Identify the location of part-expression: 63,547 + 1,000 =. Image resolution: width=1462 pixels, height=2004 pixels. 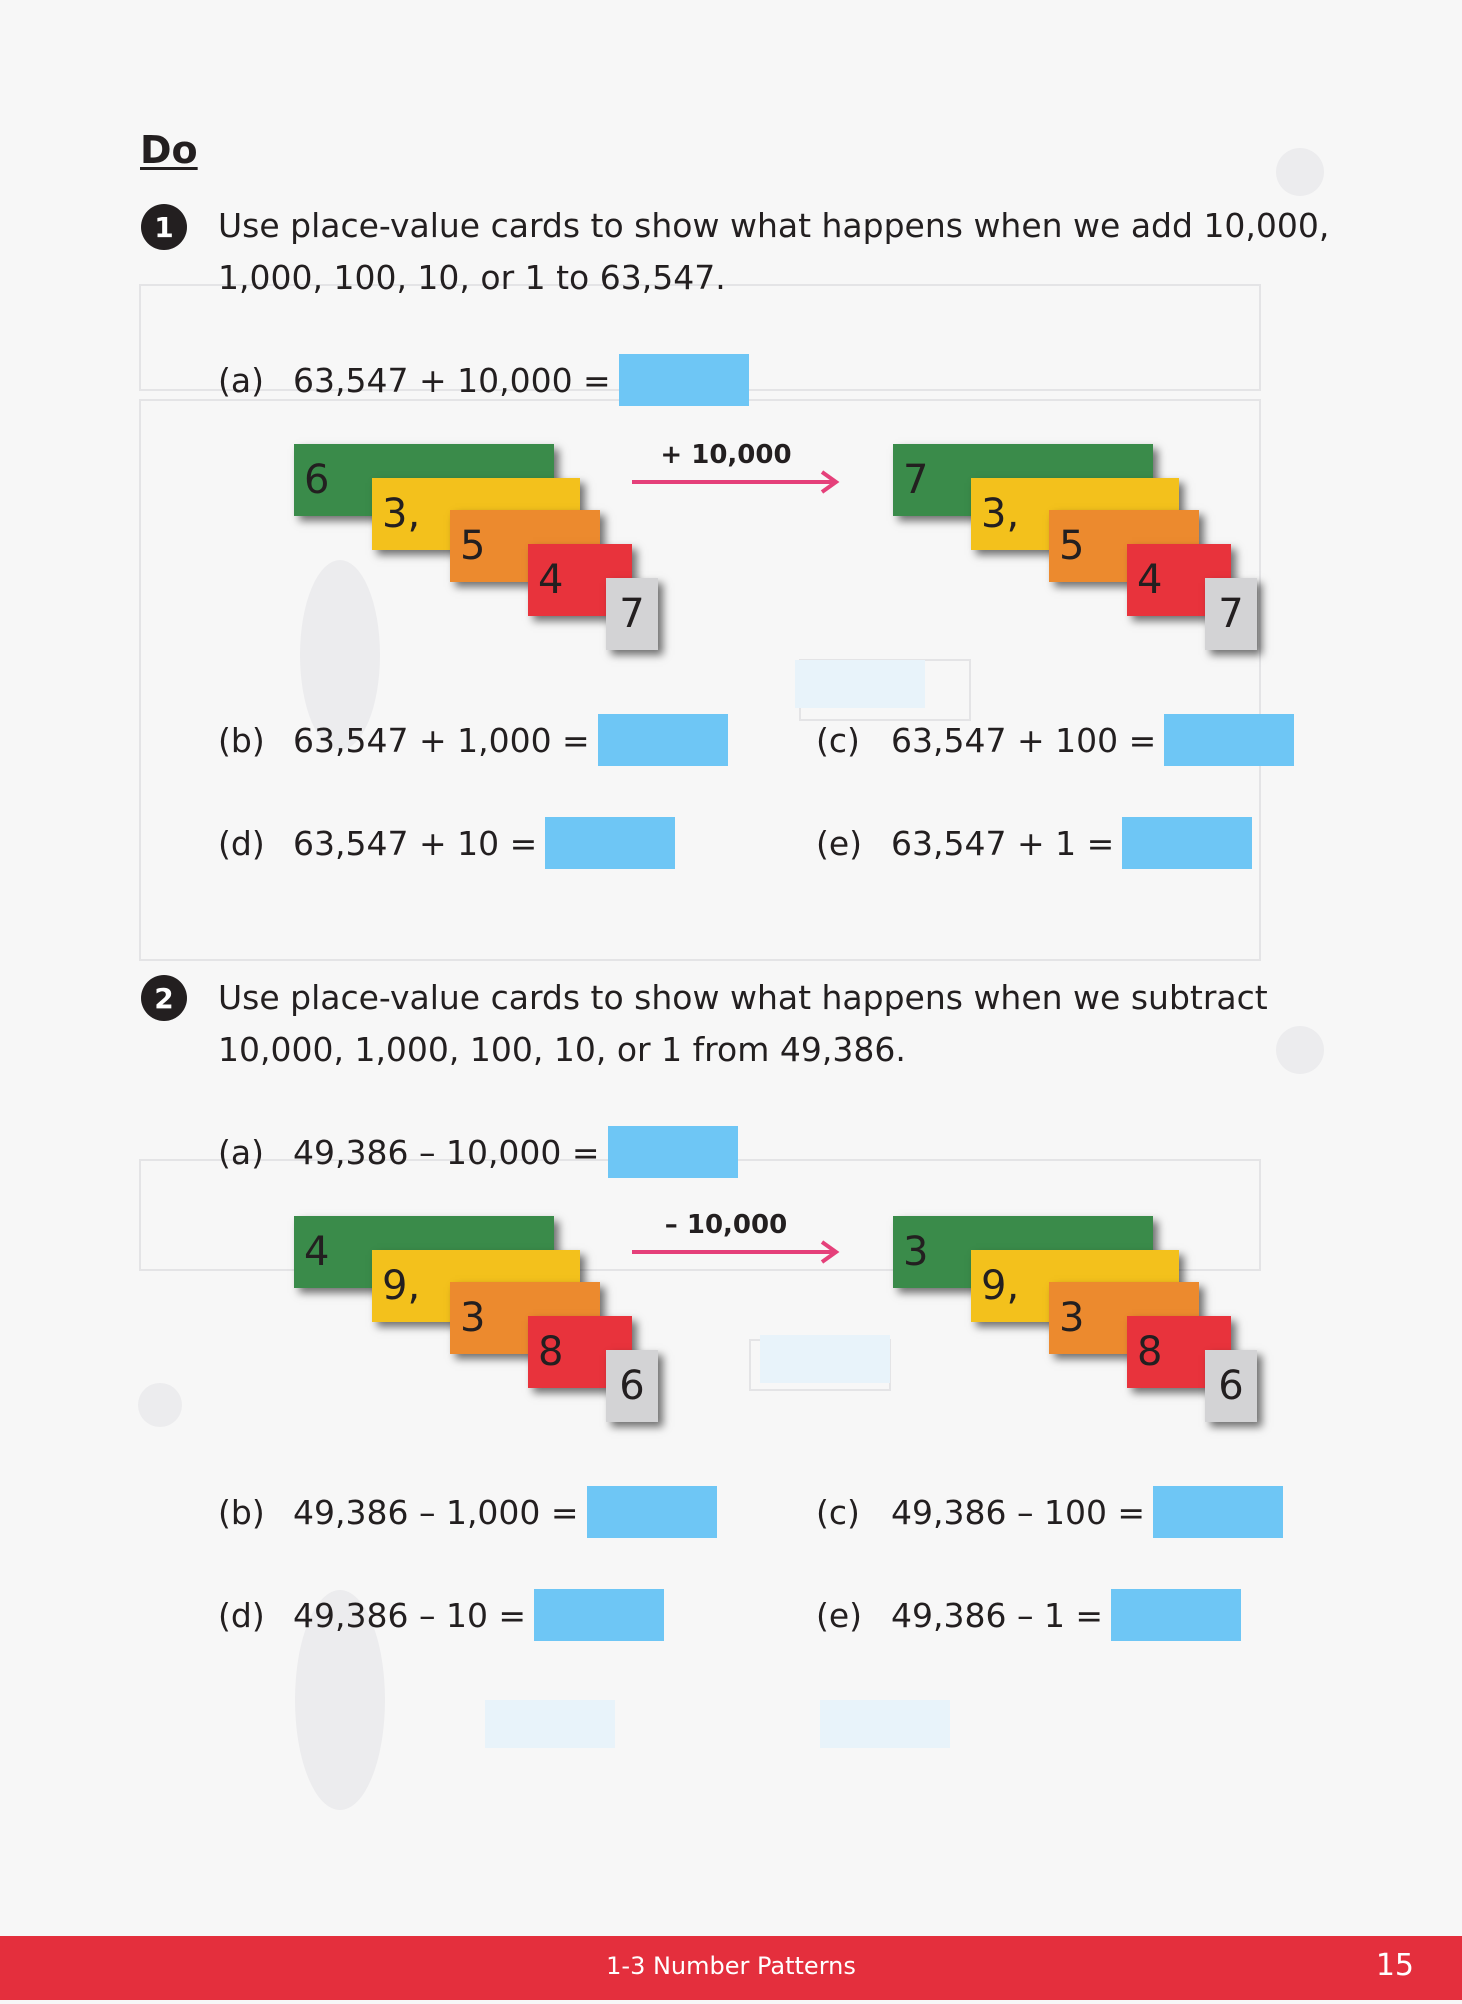
(441, 740).